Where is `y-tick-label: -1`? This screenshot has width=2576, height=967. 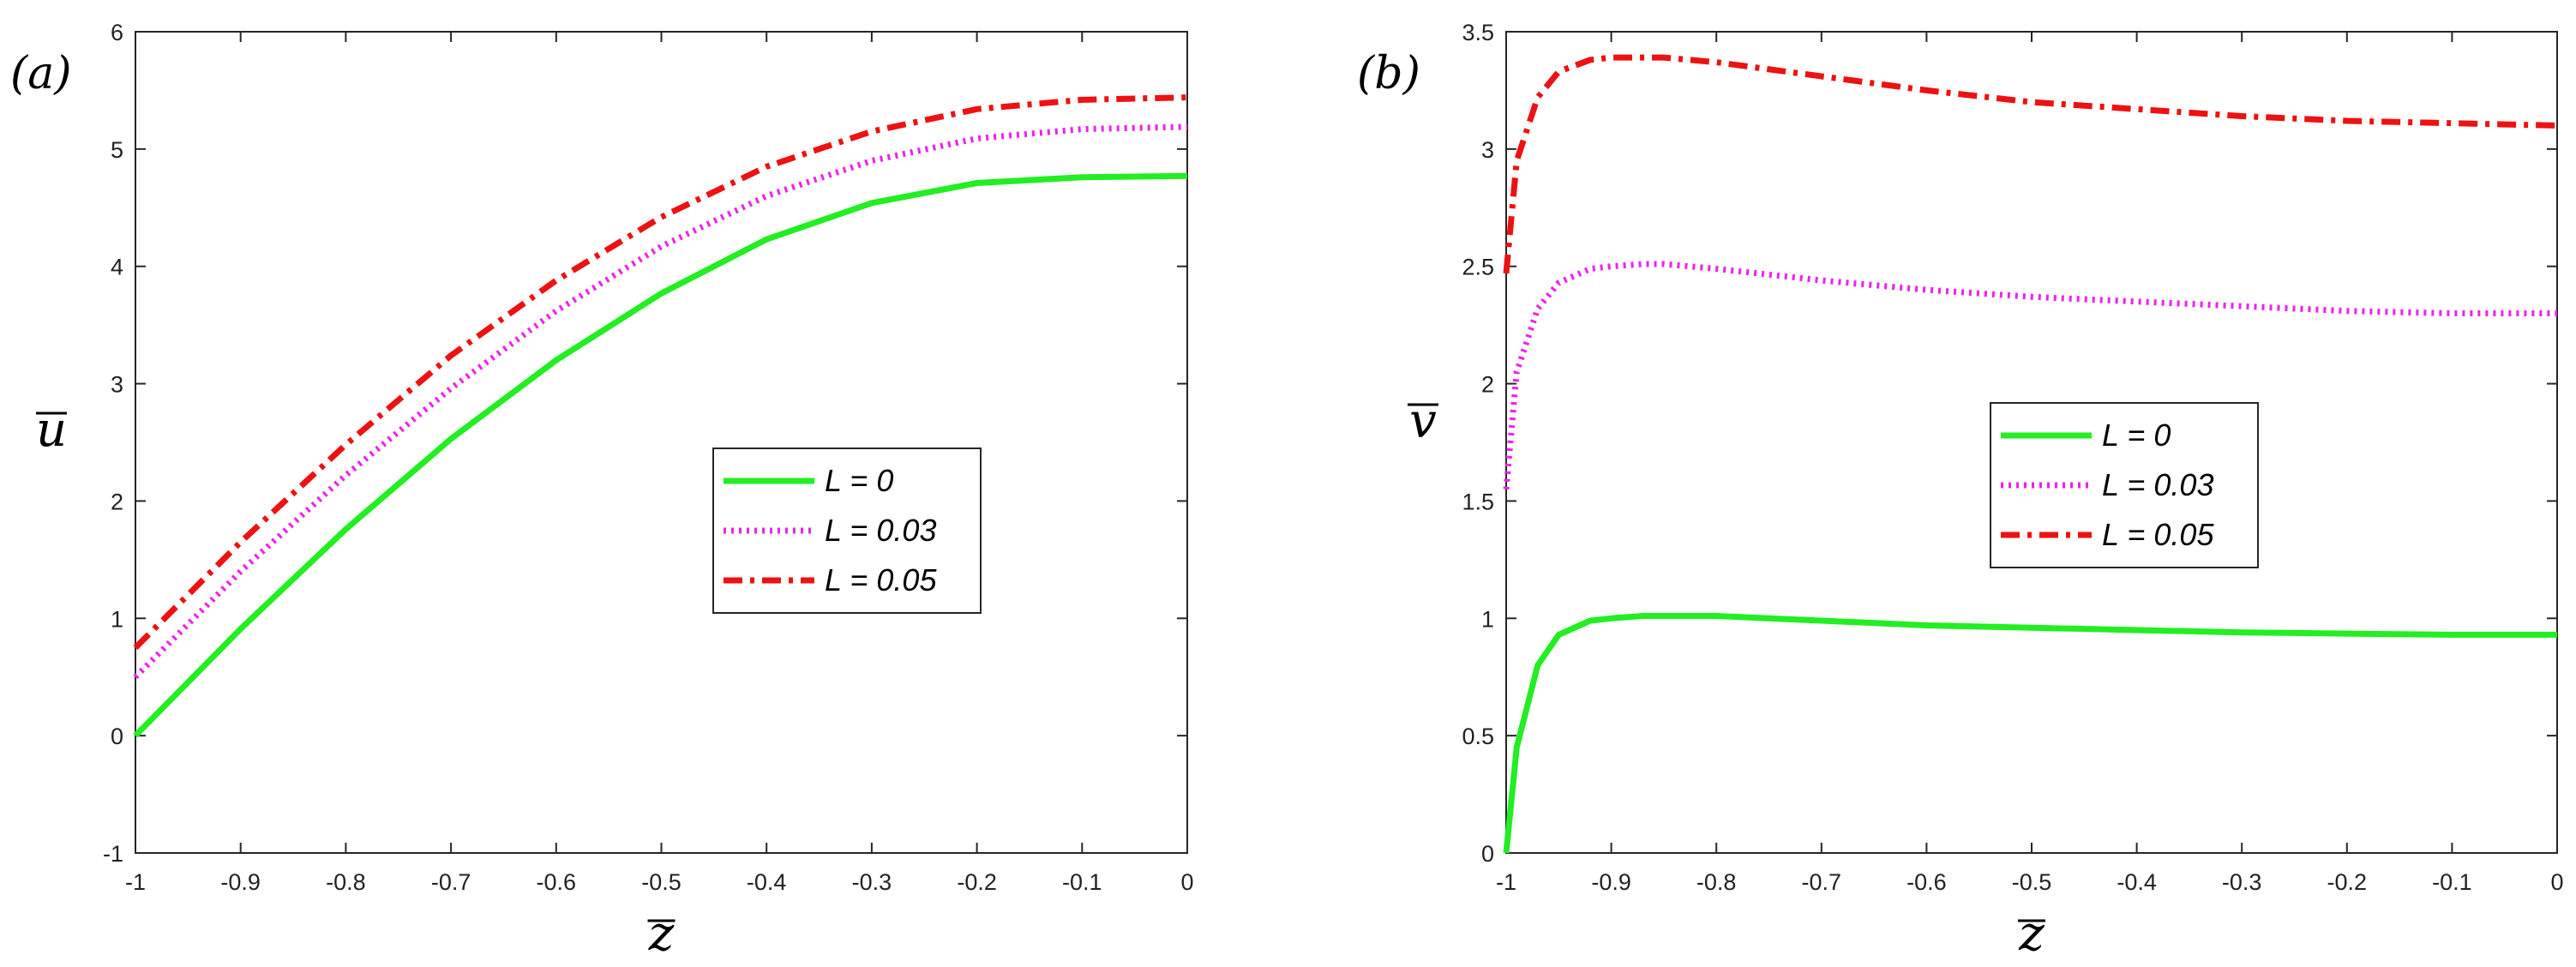 y-tick-label: -1 is located at coordinates (113, 854).